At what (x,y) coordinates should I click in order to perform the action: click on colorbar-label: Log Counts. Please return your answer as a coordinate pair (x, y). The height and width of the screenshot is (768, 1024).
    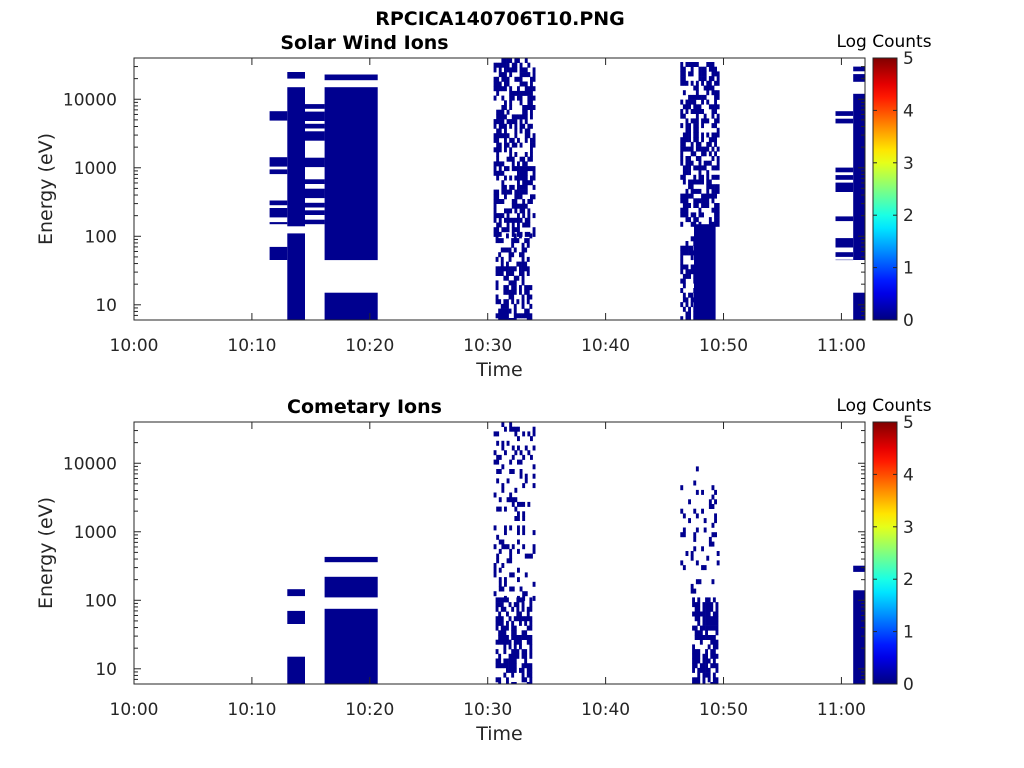
    Looking at the image, I should click on (883, 406).